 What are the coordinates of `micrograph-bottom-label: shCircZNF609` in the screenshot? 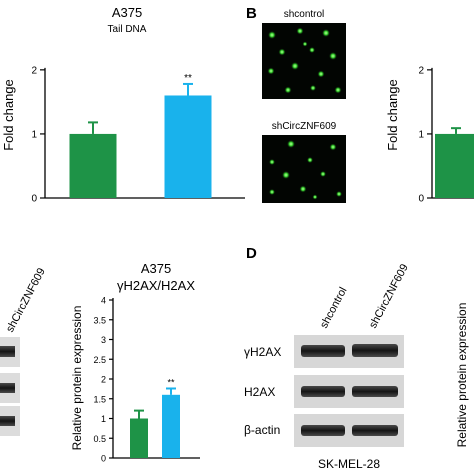 It's located at (304, 126).